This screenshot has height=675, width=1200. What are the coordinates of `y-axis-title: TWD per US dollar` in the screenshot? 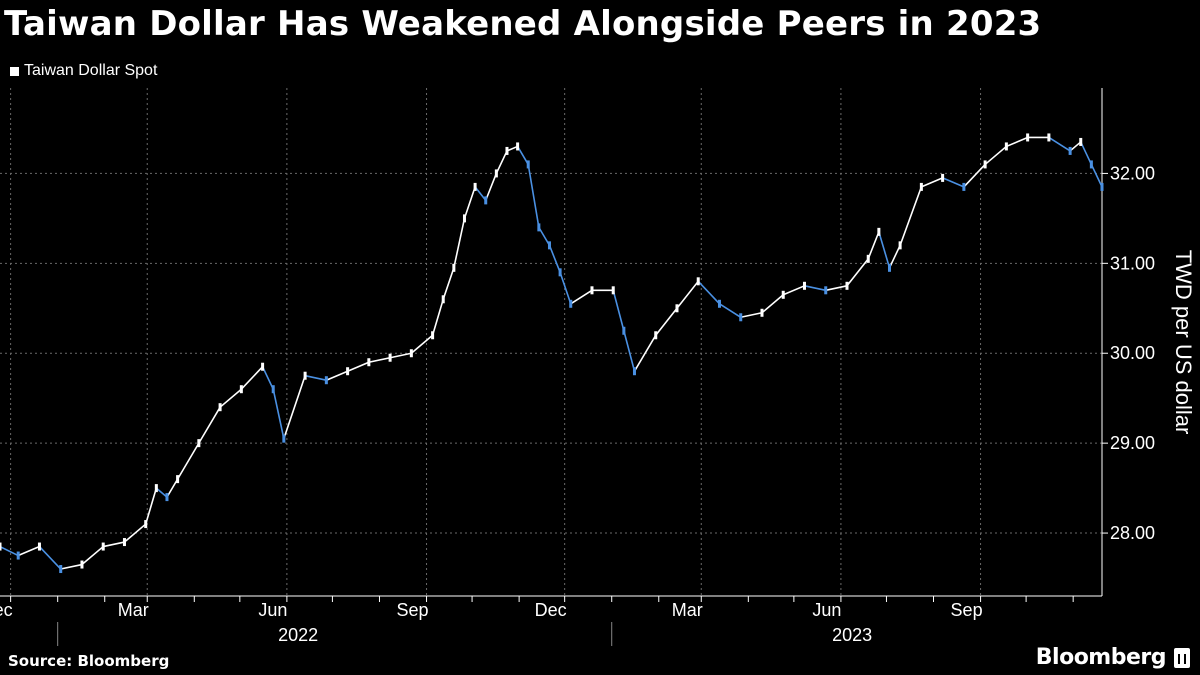 It's located at (1183, 342).